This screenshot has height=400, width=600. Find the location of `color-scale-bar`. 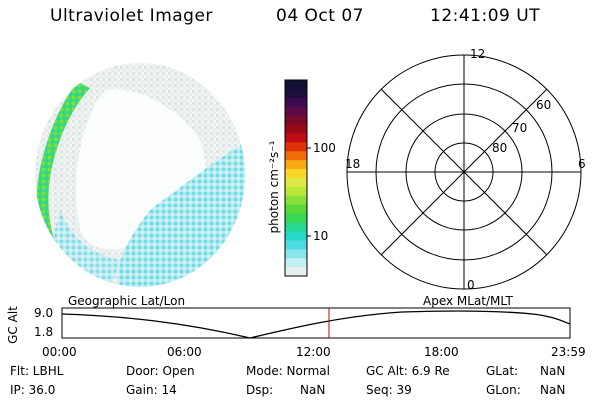

color-scale-bar is located at coordinates (297, 178).